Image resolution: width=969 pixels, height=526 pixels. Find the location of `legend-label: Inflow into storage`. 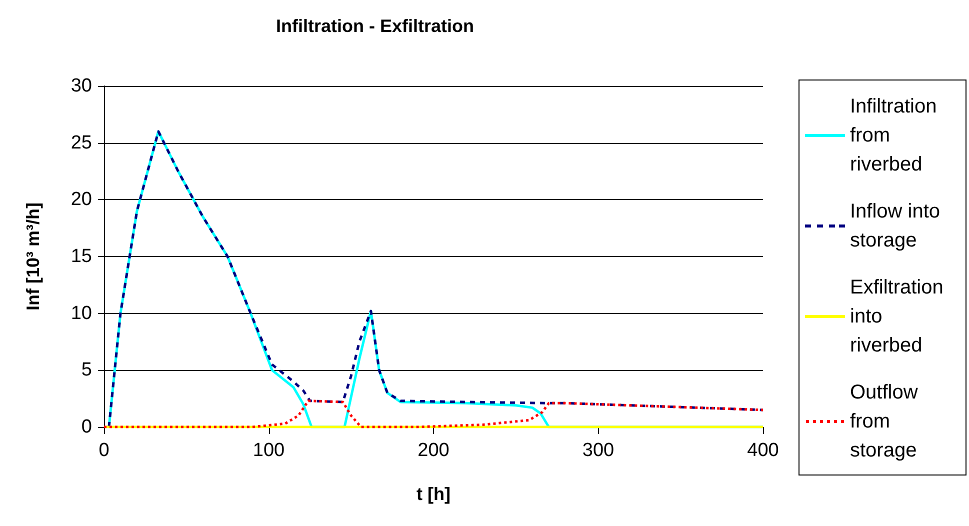

legend-label: Inflow into storage is located at coordinates (898, 226).